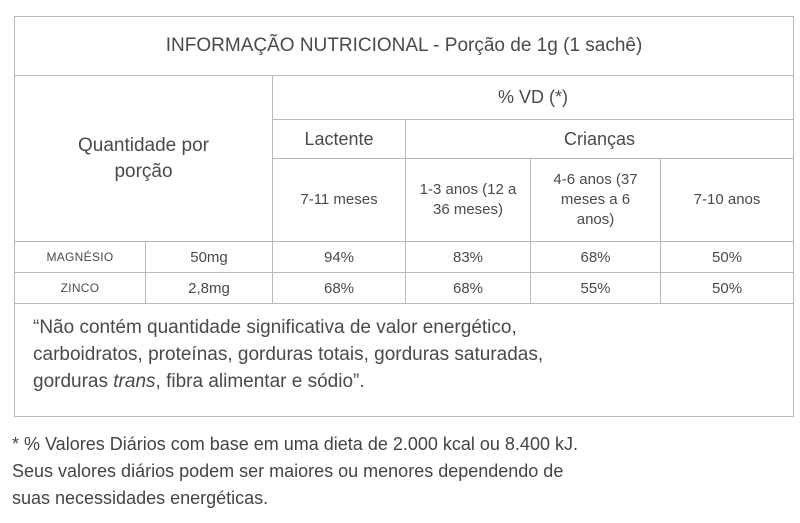 The height and width of the screenshot is (523, 800). Describe the element at coordinates (209, 257) in the screenshot. I see `amount: 50mg` at that location.